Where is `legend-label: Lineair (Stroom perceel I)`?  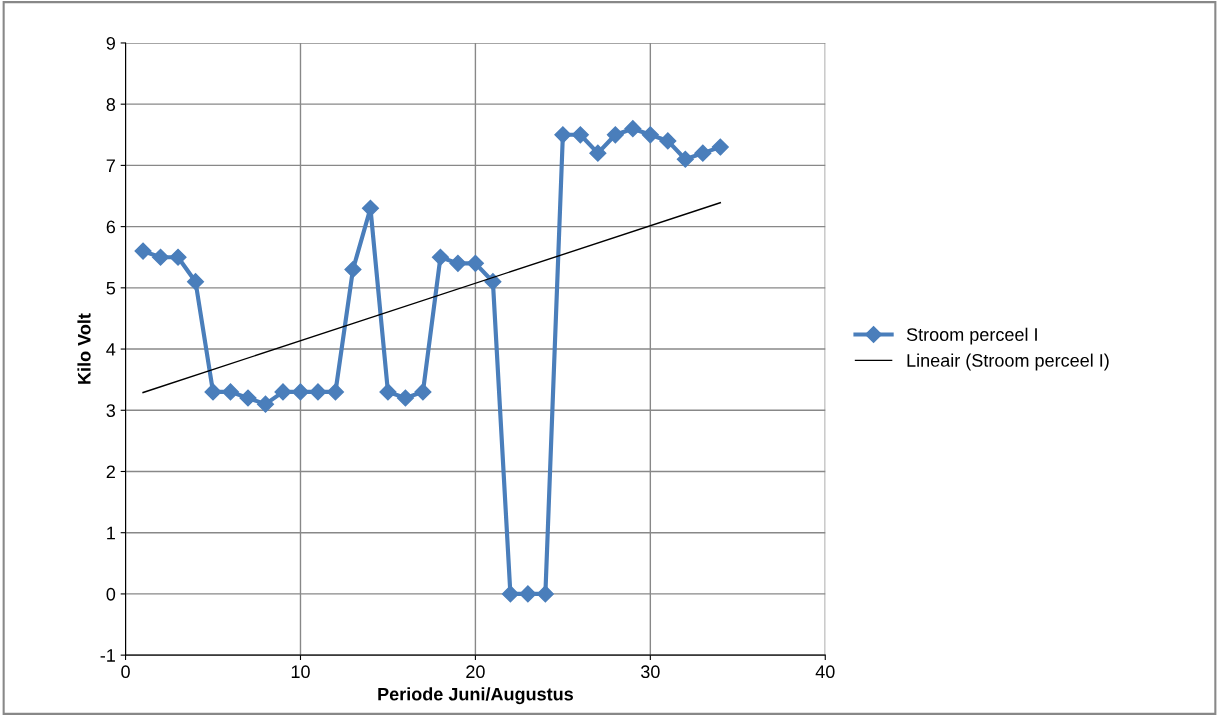
legend-label: Lineair (Stroom perceel I) is located at coordinates (1008, 362).